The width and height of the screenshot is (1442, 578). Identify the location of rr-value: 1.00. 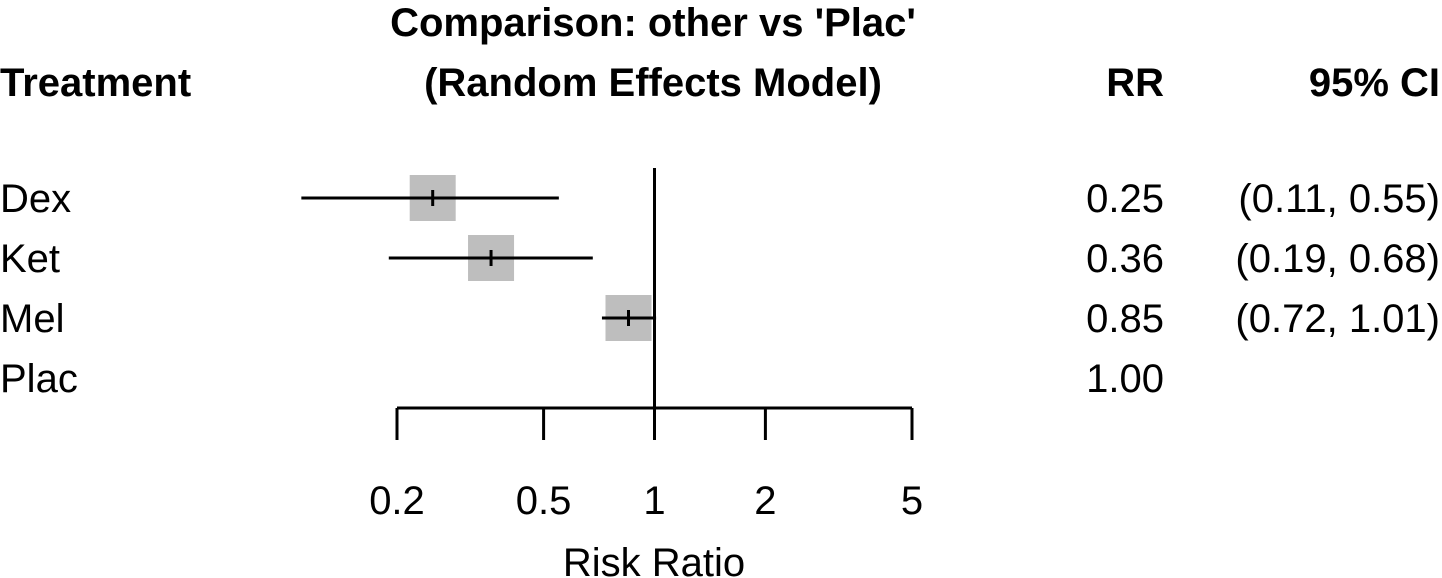
(1125, 379).